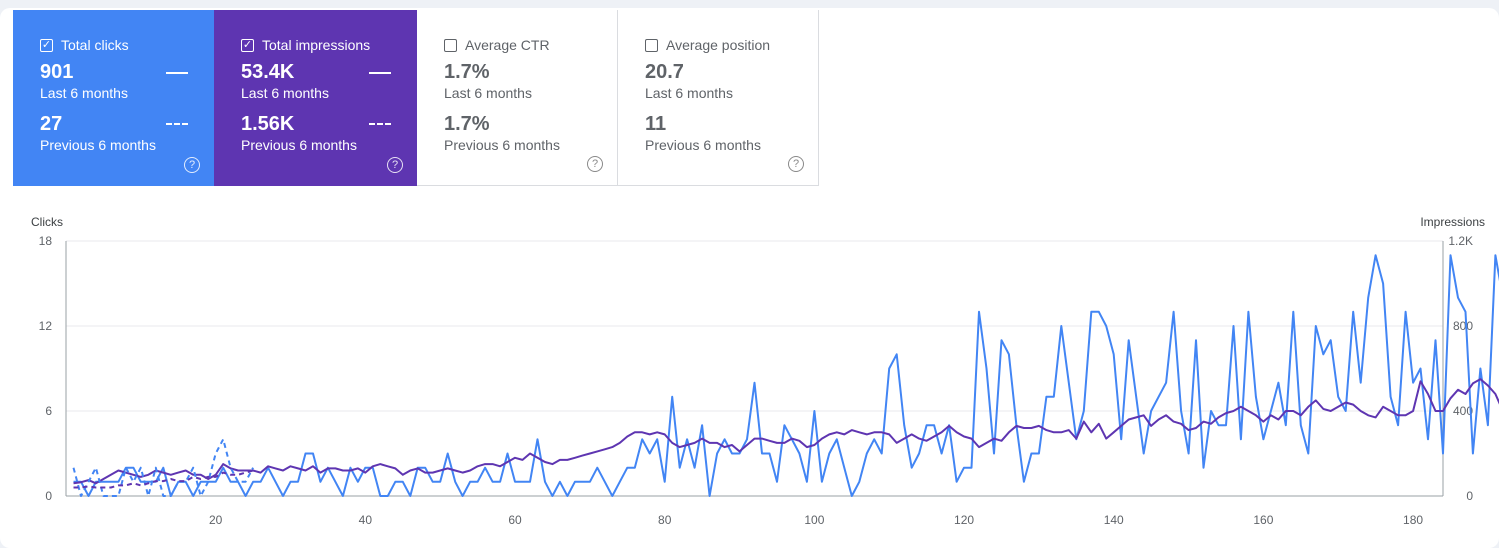 This screenshot has height=548, width=1499. What do you see at coordinates (814, 520) in the screenshot?
I see `x-tick-label: 100` at bounding box center [814, 520].